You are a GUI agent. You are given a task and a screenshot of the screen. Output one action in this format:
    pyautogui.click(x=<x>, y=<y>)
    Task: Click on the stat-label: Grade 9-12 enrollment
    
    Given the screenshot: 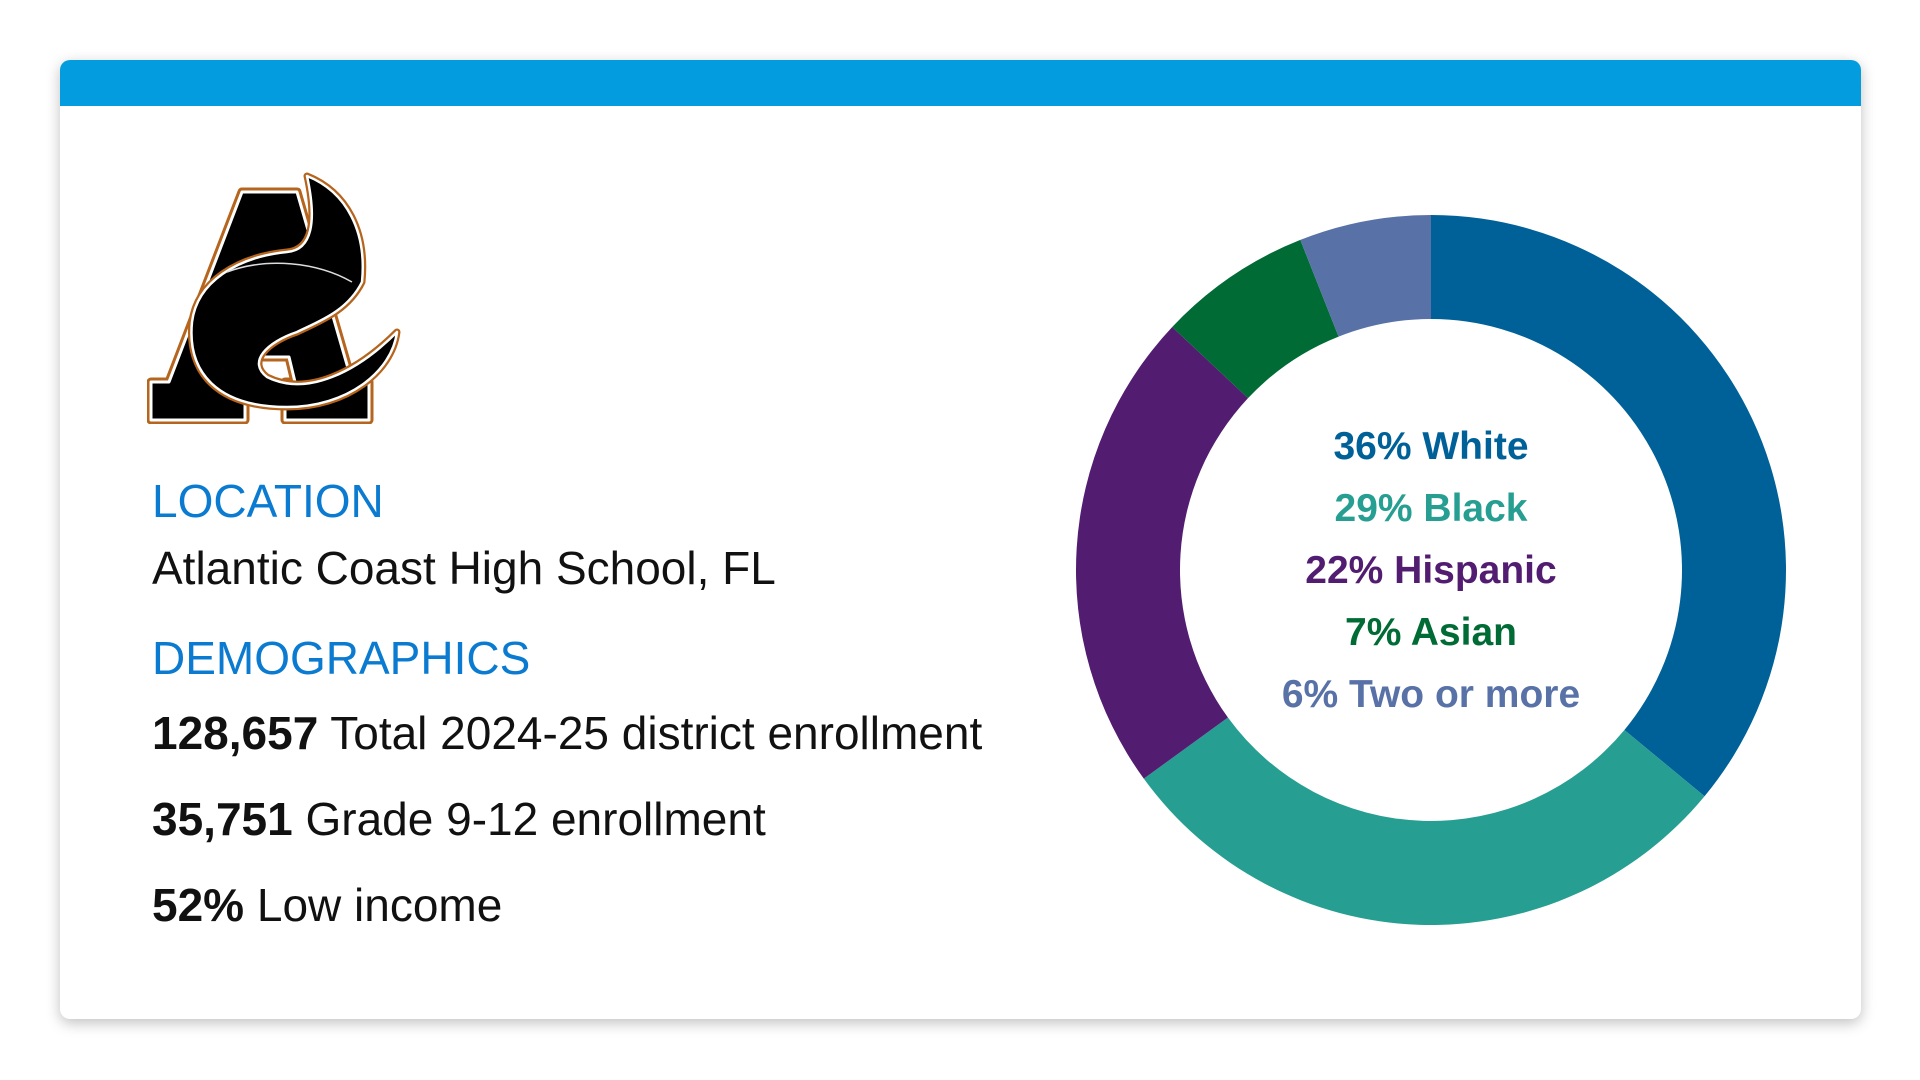 What is the action you would take?
    pyautogui.click(x=535, y=819)
    